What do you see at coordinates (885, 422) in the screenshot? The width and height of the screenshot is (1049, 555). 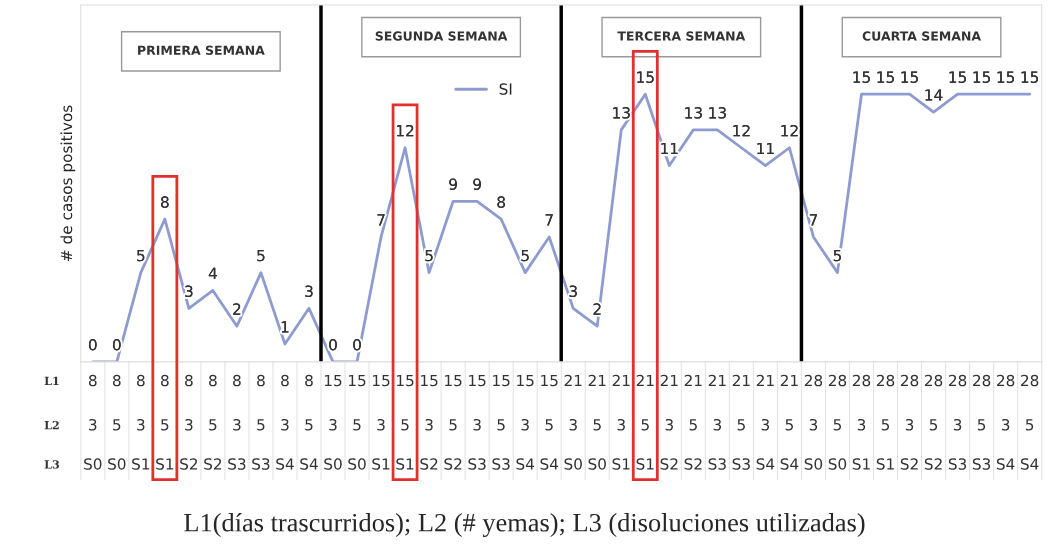 I see `category-label: 28 5 S1` at bounding box center [885, 422].